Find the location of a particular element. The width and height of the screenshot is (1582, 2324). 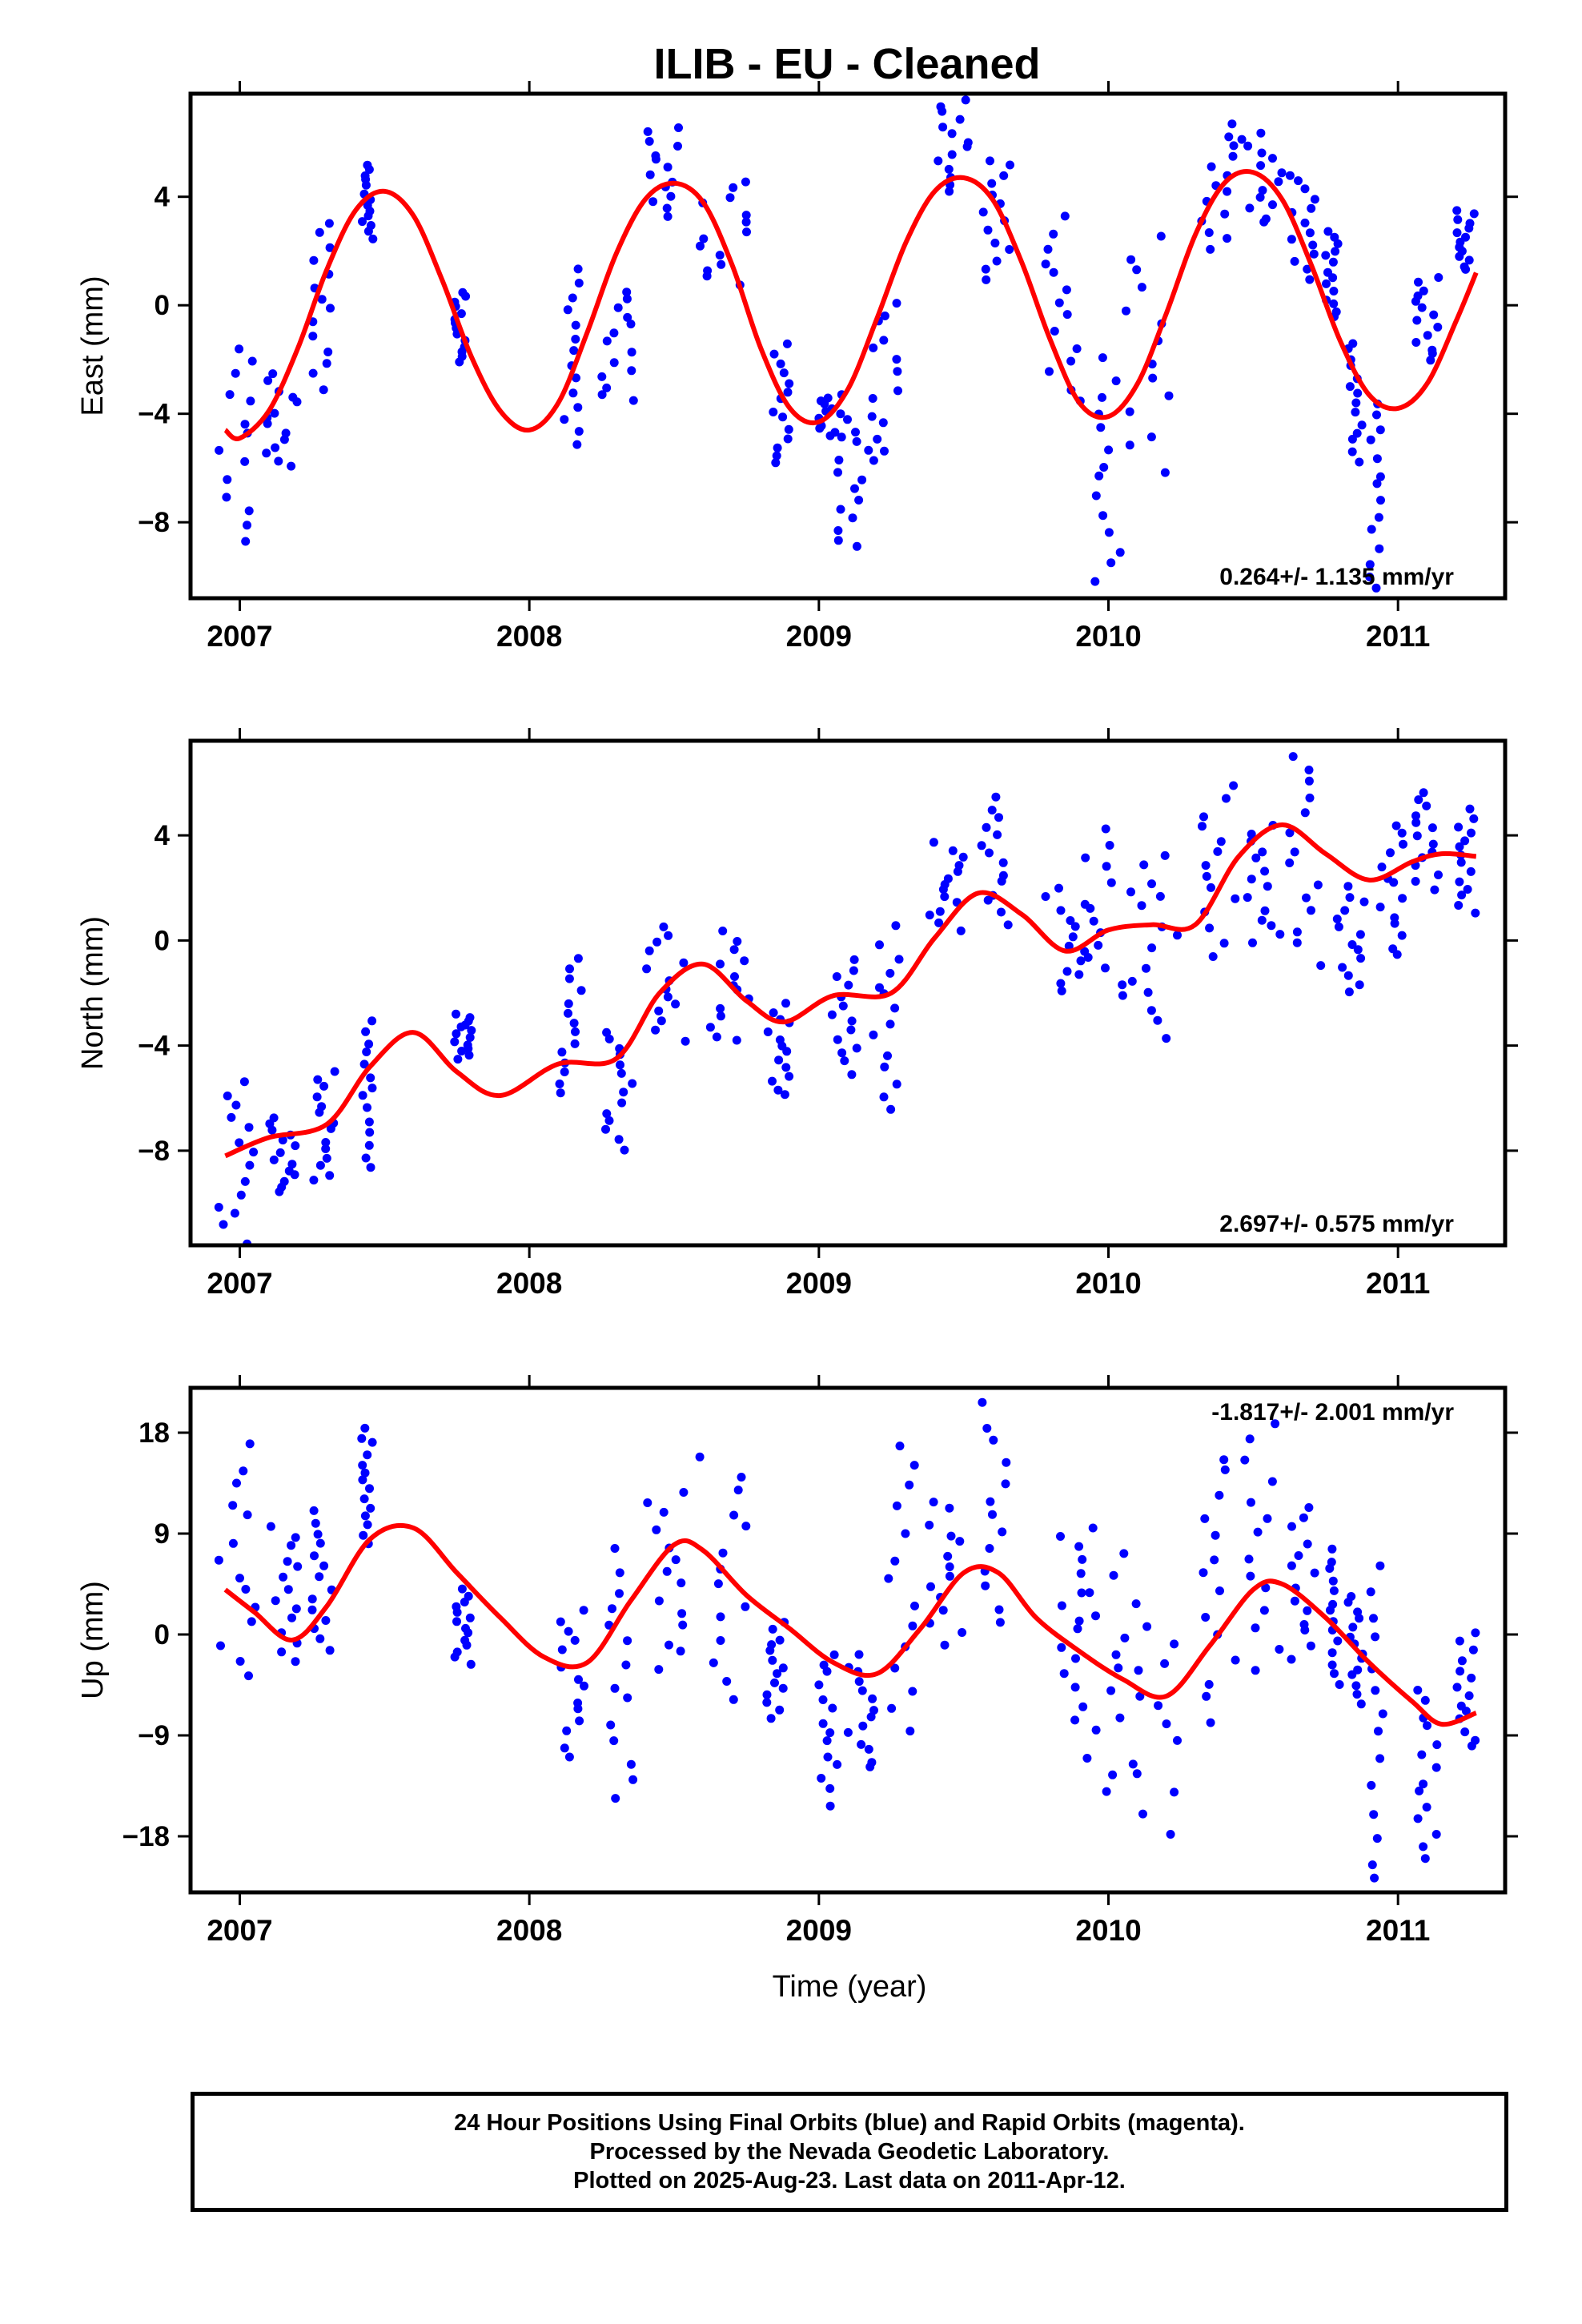

rate-annotation-up: -1.817+/- 2.001 mm/yr is located at coordinates (1332, 1412).